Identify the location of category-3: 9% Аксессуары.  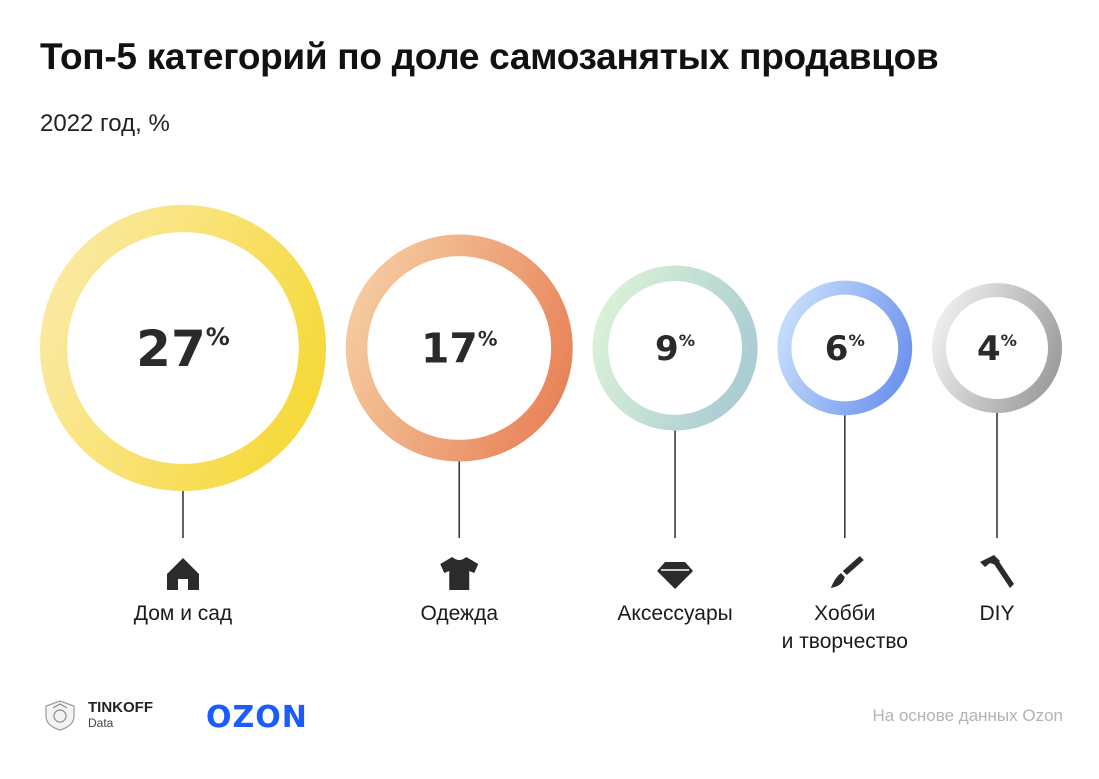
(675, 445).